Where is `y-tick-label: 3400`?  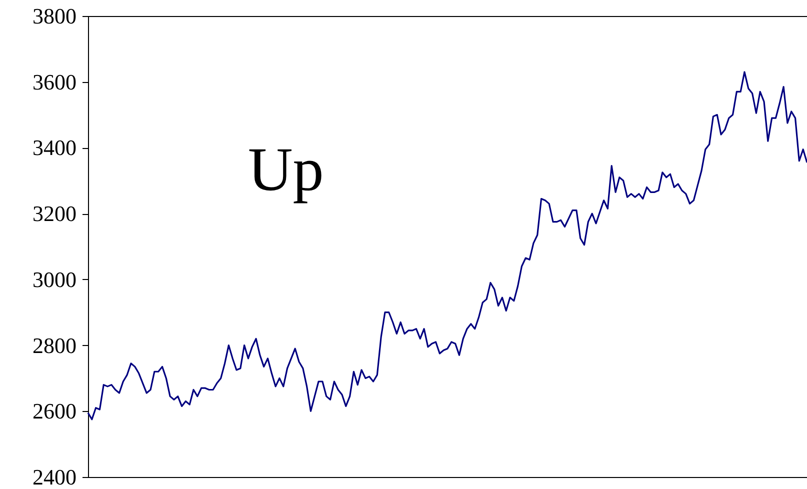
y-tick-label: 3400 is located at coordinates (54, 147).